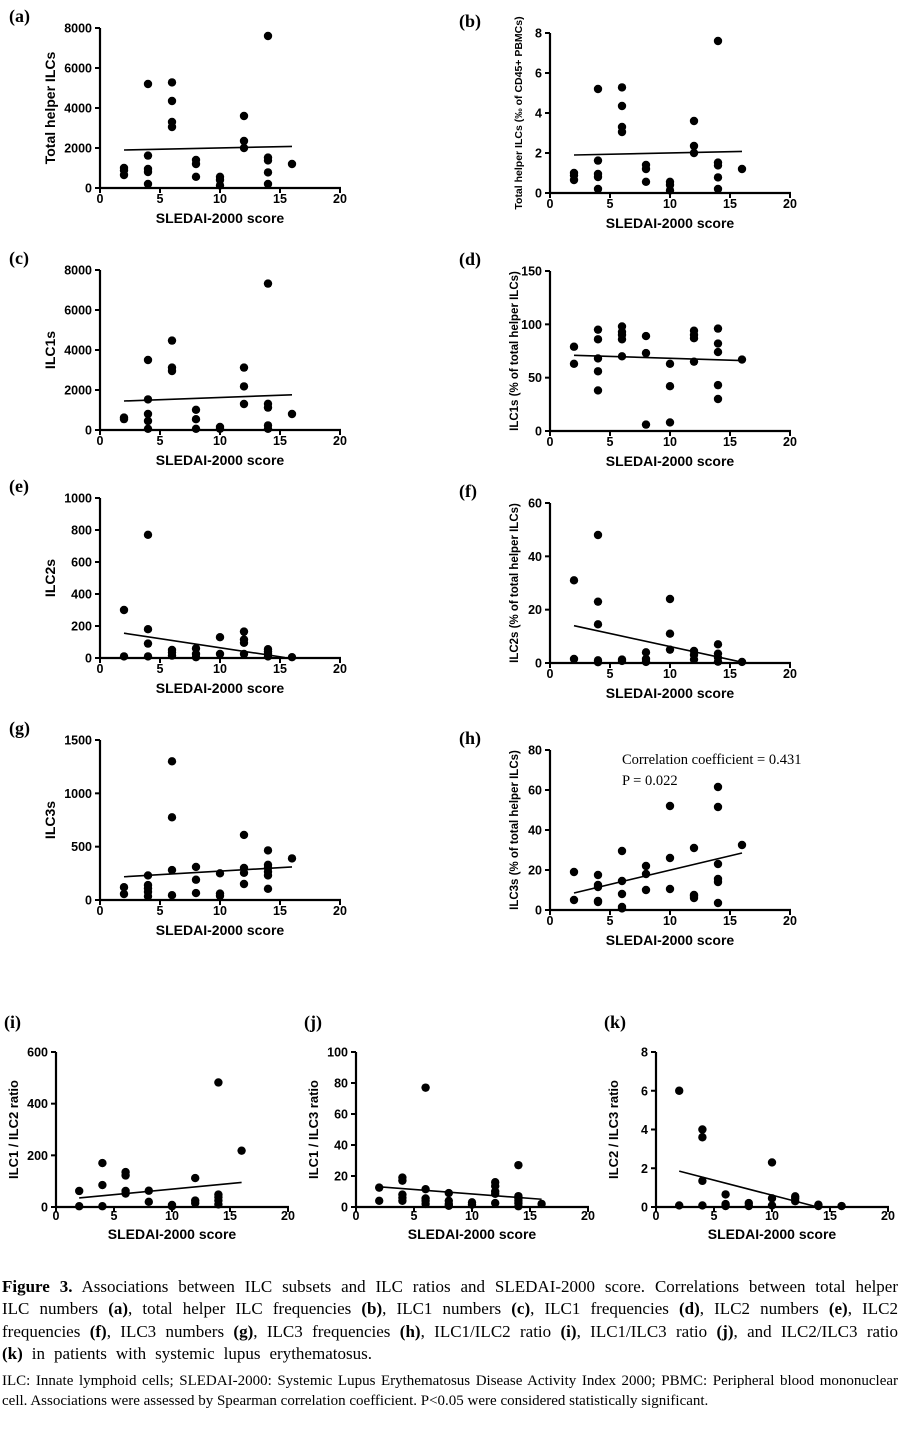 Image resolution: width=900 pixels, height=1435 pixels. Describe the element at coordinates (326, 1331) in the screenshot. I see `caption-segment: , ILC3 frequencies` at that location.